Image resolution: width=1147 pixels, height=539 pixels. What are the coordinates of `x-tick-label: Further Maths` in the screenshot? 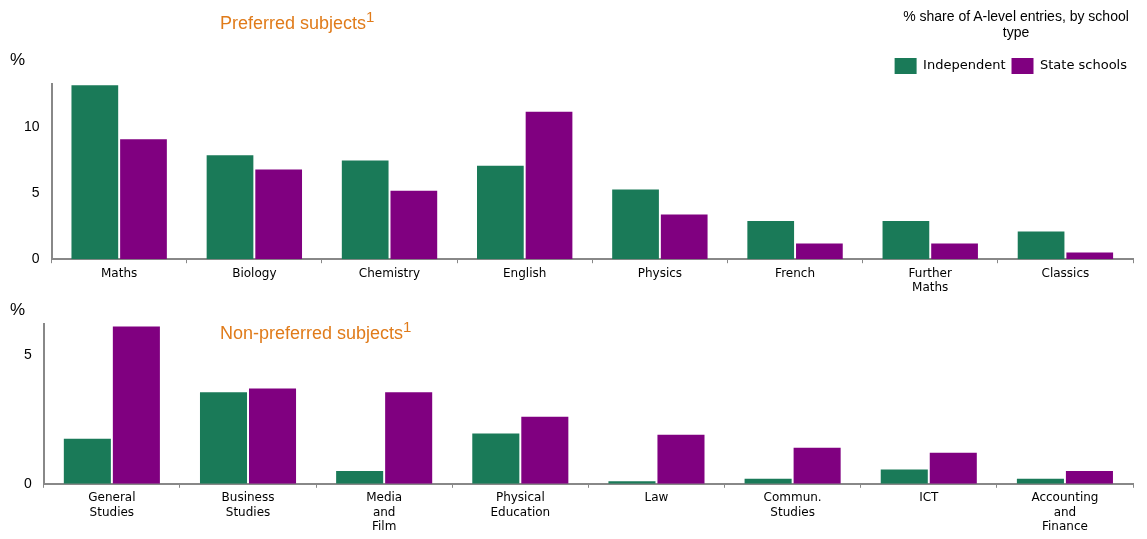 It's located at (930, 279).